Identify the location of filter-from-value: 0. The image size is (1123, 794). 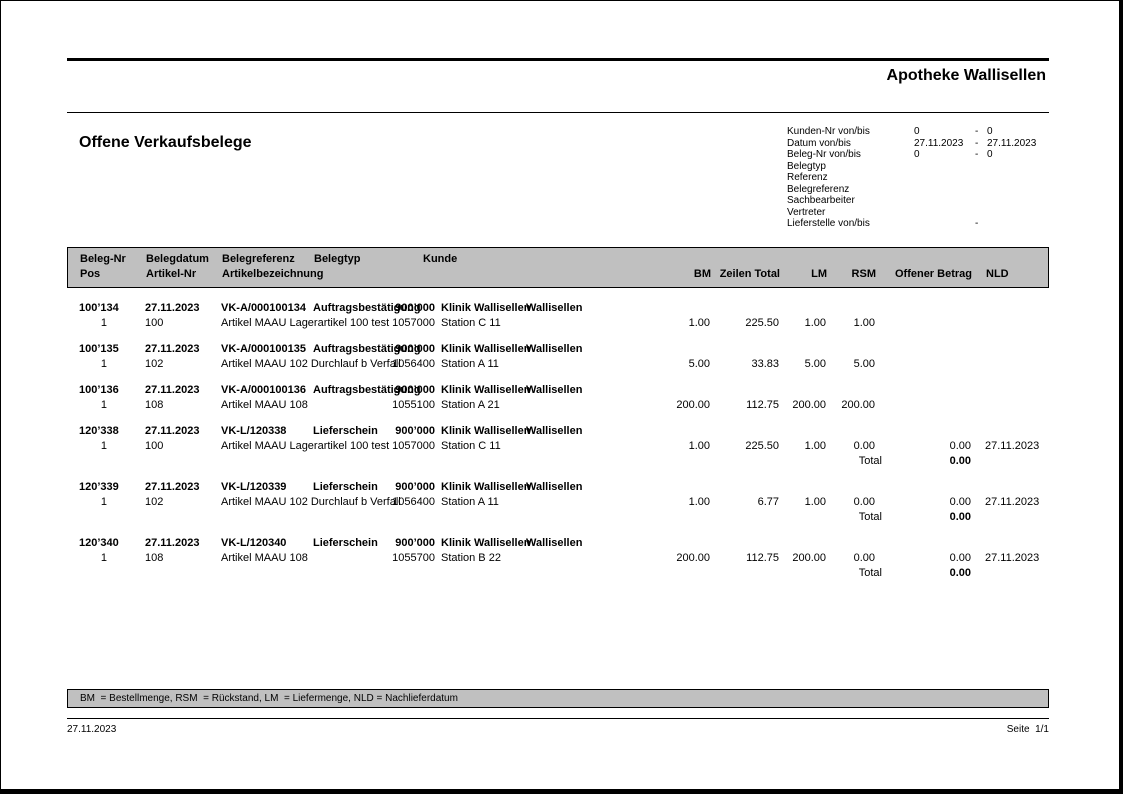
(917, 154).